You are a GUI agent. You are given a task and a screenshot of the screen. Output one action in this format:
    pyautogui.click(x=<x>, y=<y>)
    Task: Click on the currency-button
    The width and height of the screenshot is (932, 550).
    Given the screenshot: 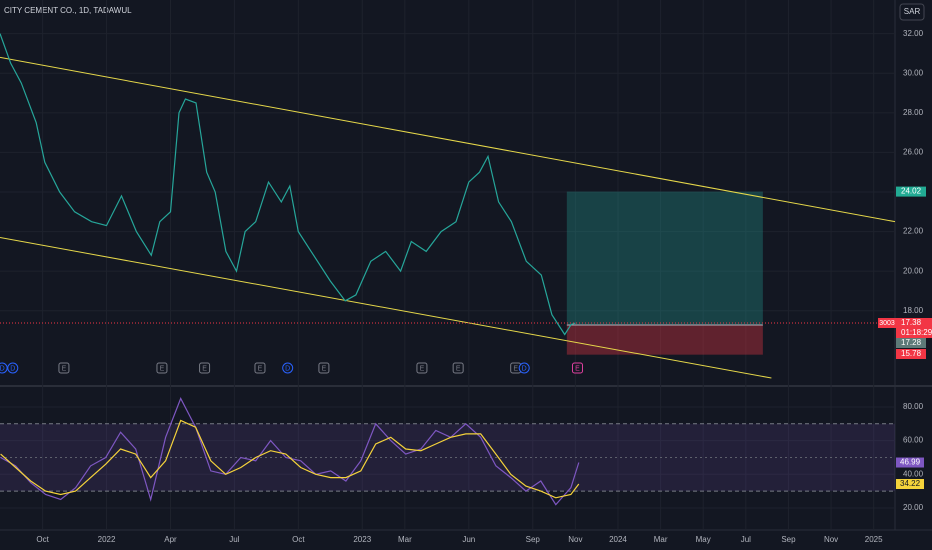 What is the action you would take?
    pyautogui.click(x=912, y=12)
    